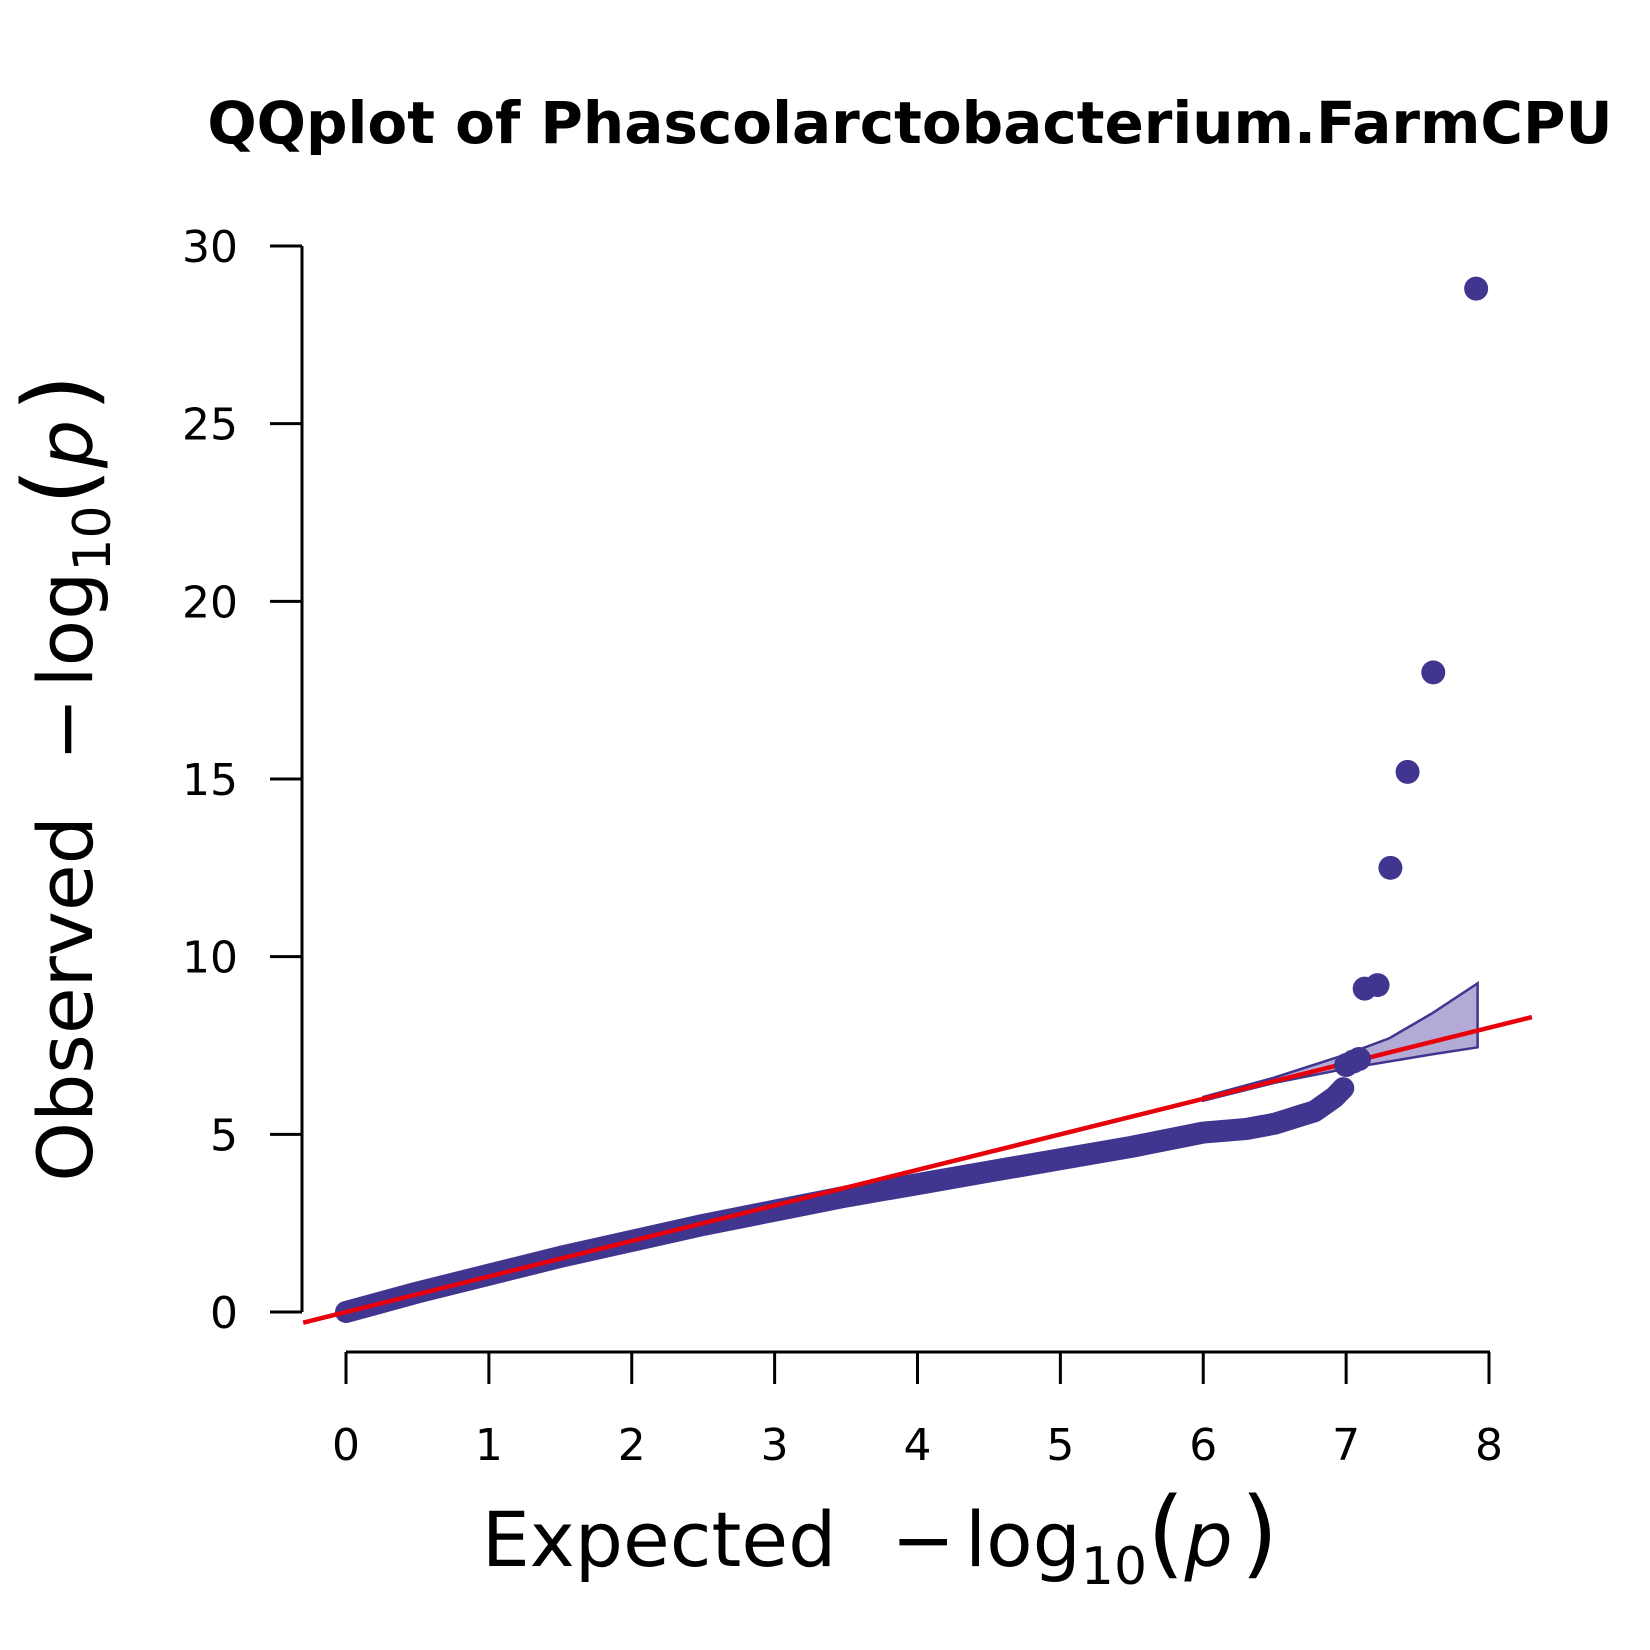 This screenshot has height=1650, width=1650. Describe the element at coordinates (63, 778) in the screenshot. I see `y-axis-label: Observed − log10(p)` at that location.